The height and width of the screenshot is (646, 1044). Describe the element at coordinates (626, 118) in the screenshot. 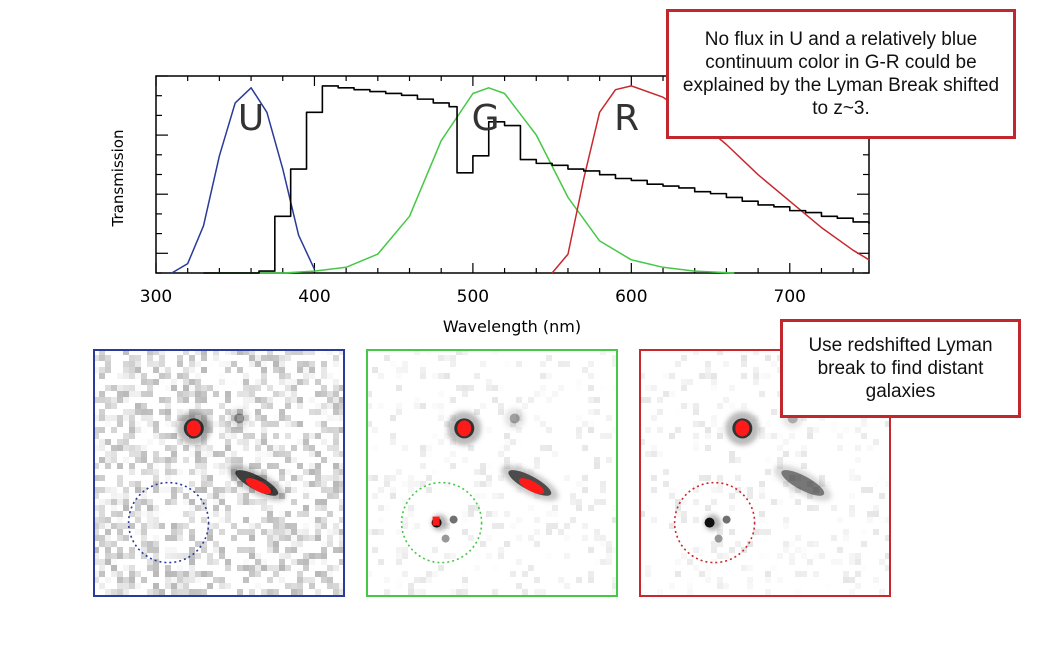

I see `band-label-r: R` at that location.